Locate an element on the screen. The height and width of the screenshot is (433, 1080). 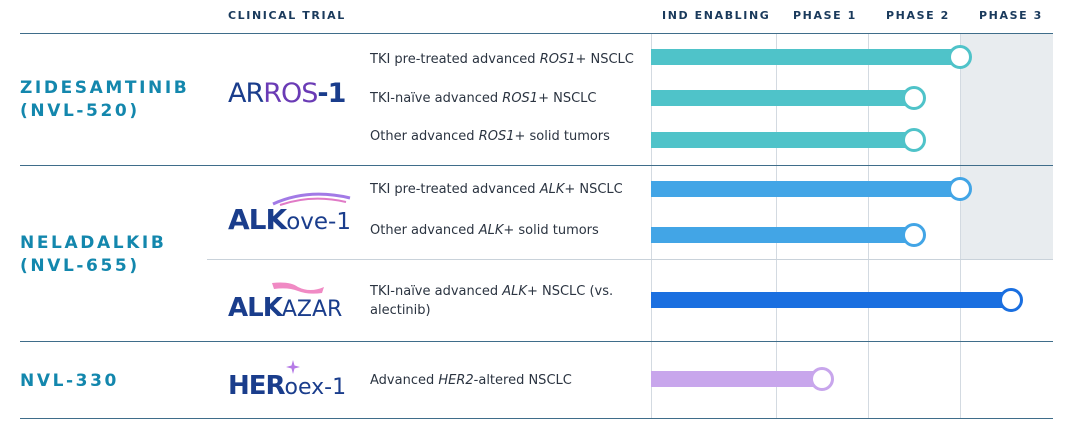
drug-name: ZIDESAMTINIB is located at coordinates (105, 88).